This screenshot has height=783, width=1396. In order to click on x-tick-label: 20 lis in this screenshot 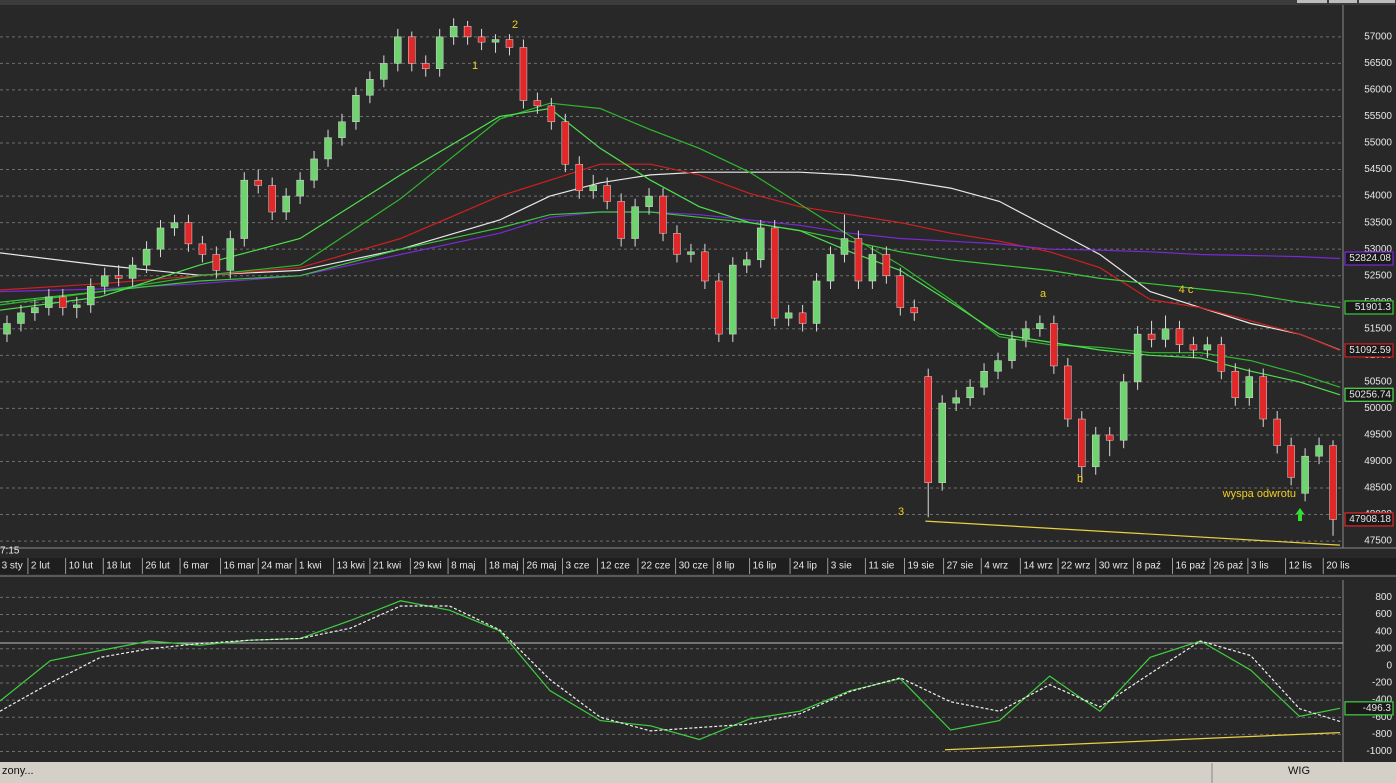, I will do `click(1337, 566)`.